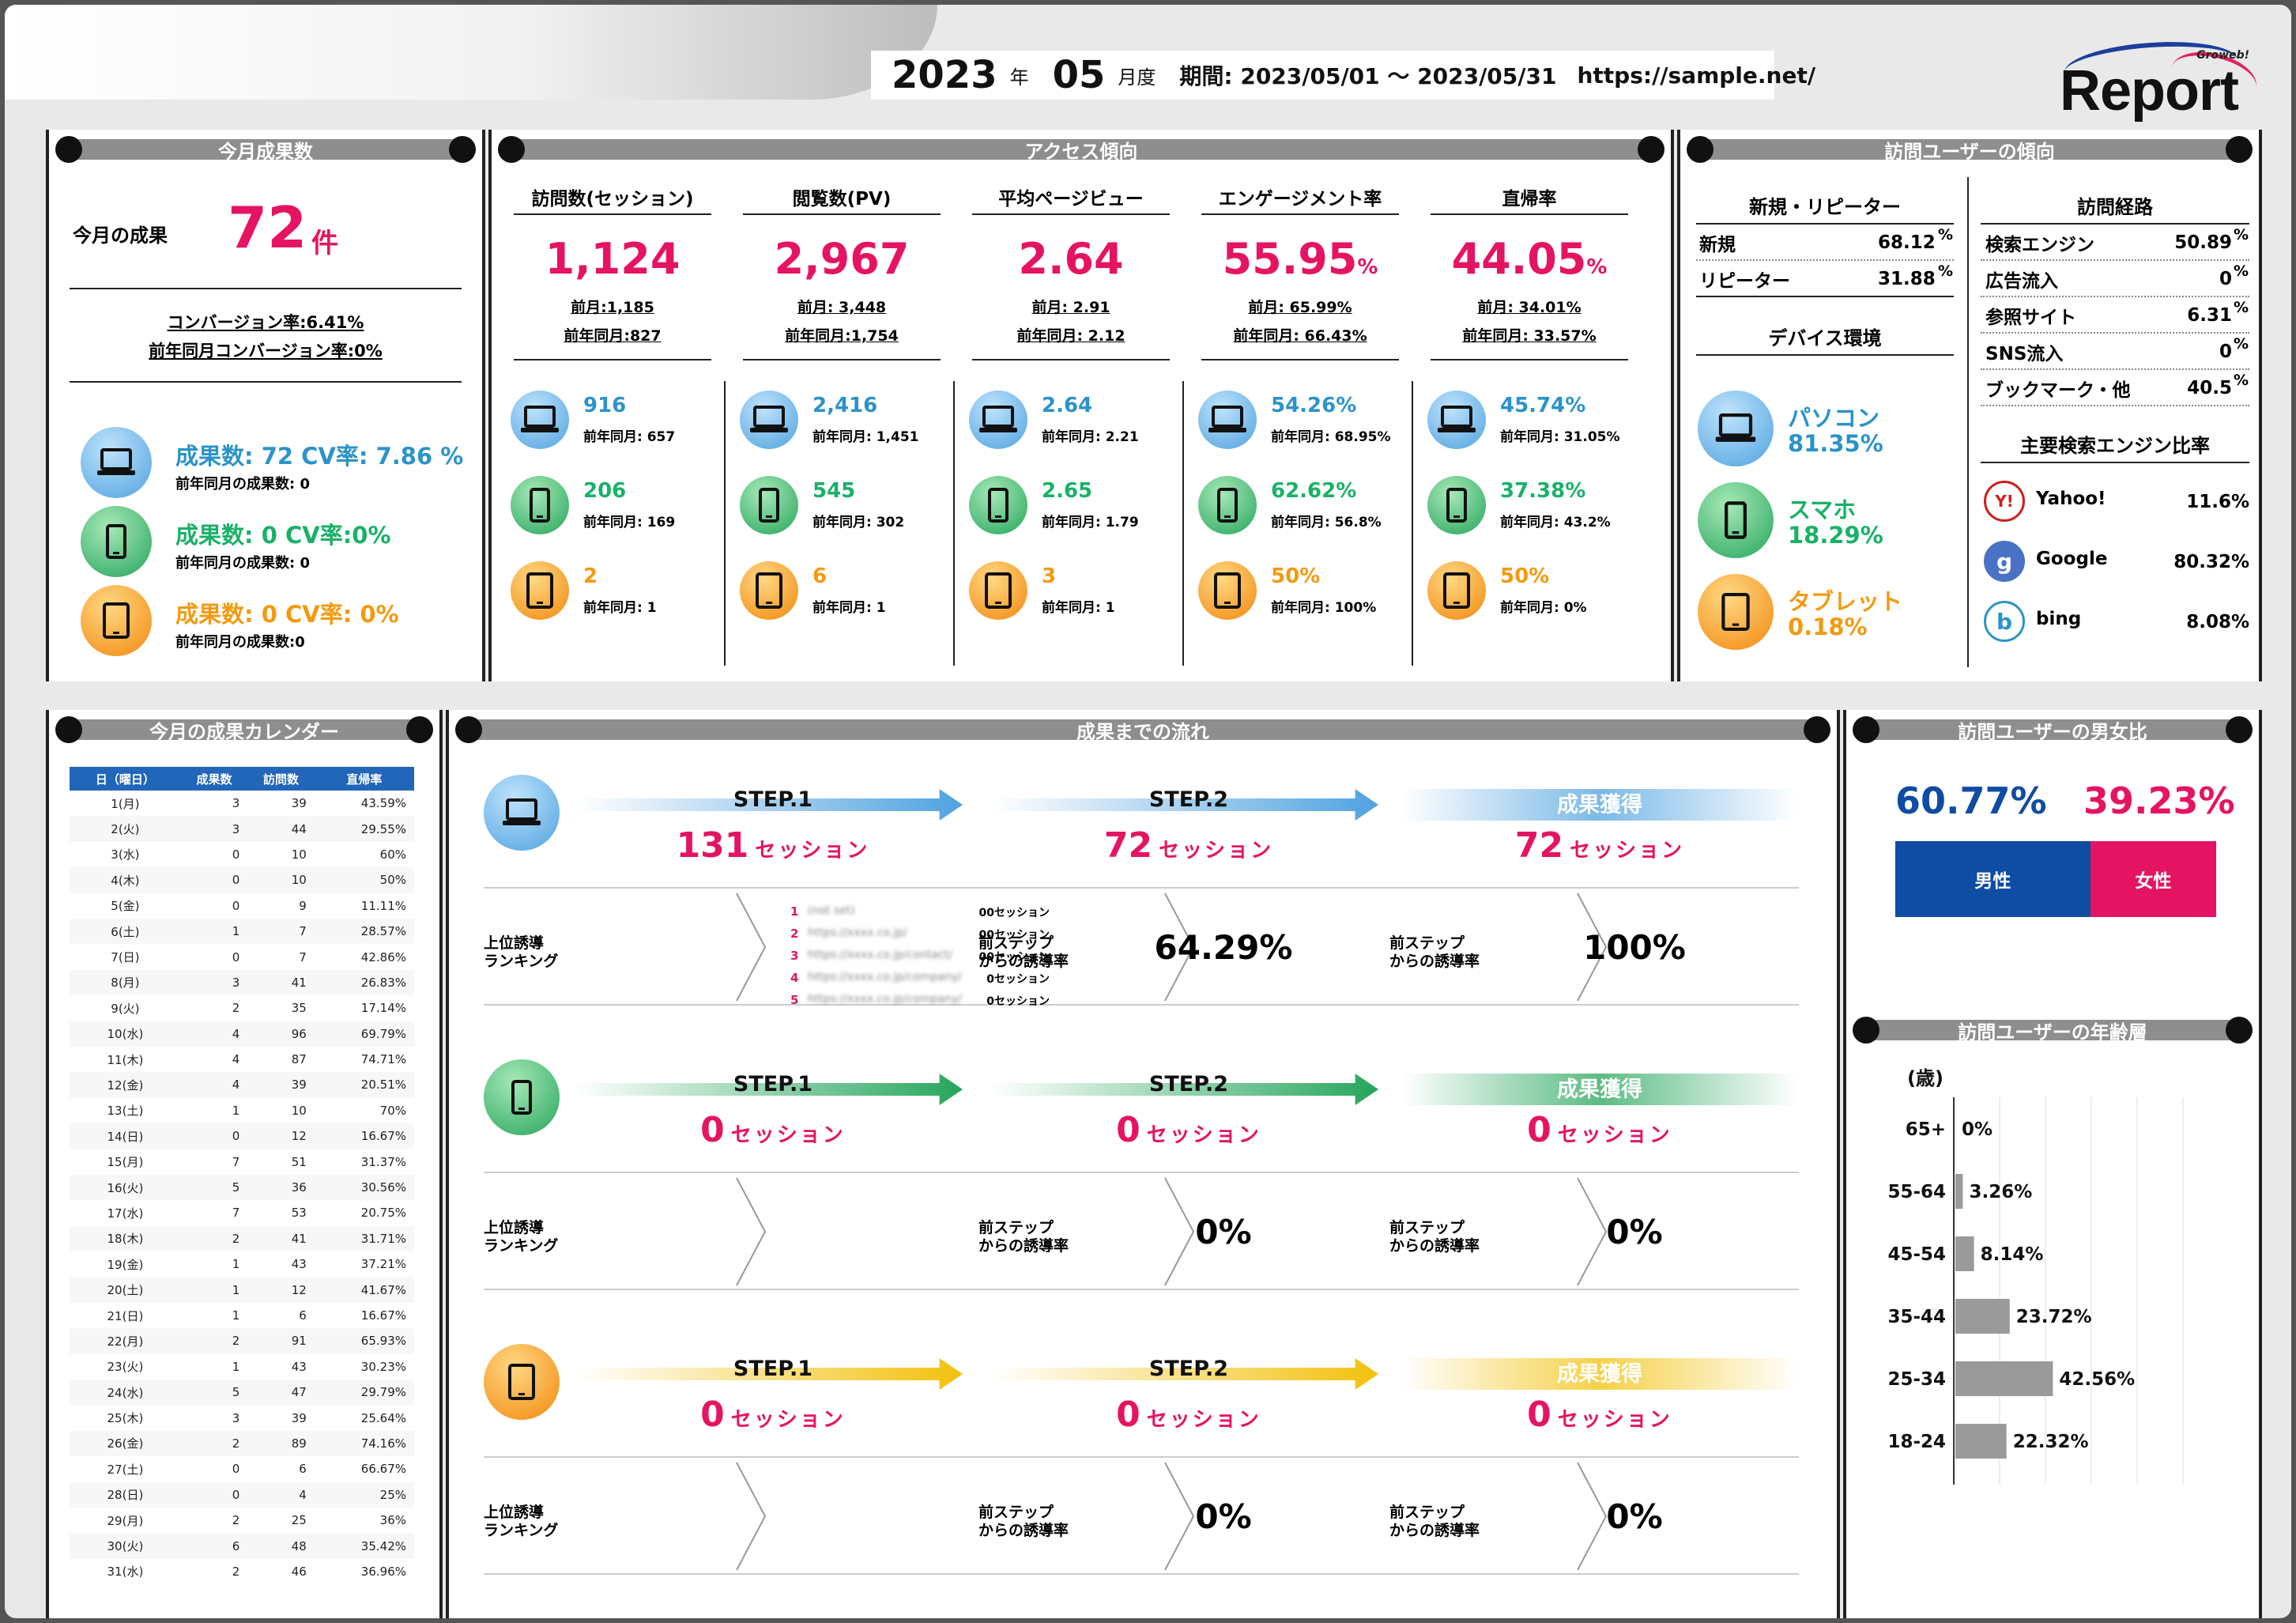 The width and height of the screenshot is (2296, 1623). I want to click on ranking-url: (not set), so click(831, 910).